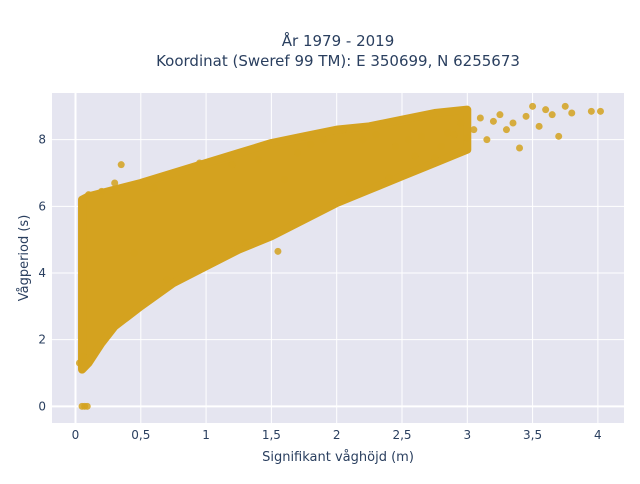 The width and height of the screenshot is (640, 484). What do you see at coordinates (24, 258) in the screenshot?
I see `y-axis-title: Vågperiod (s)` at bounding box center [24, 258].